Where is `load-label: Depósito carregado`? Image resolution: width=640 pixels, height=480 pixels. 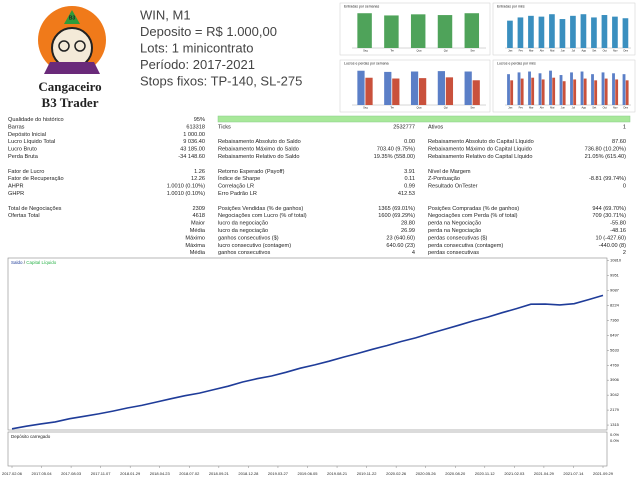
load-label: Depósito carregado is located at coordinates (31, 436).